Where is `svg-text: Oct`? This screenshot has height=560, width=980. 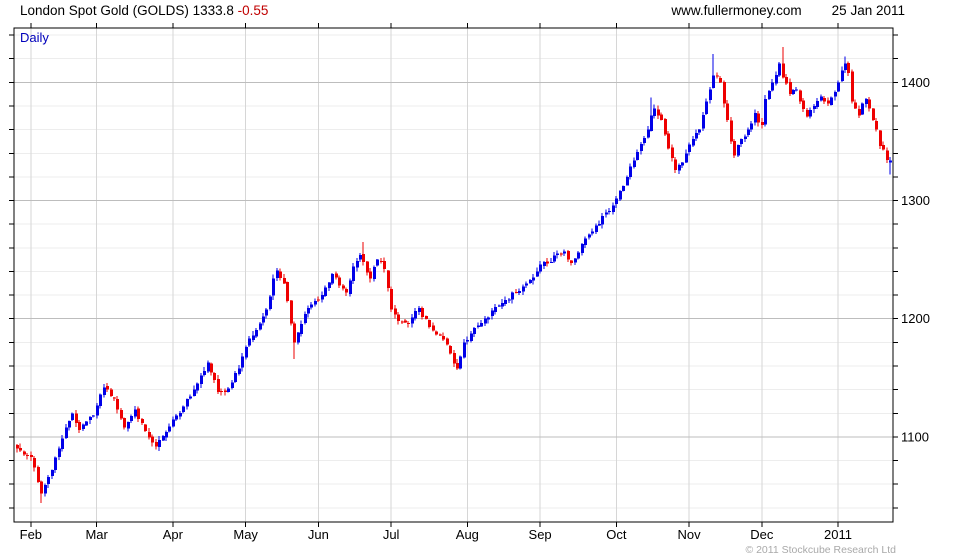
svg-text: Oct is located at coordinates (616, 534).